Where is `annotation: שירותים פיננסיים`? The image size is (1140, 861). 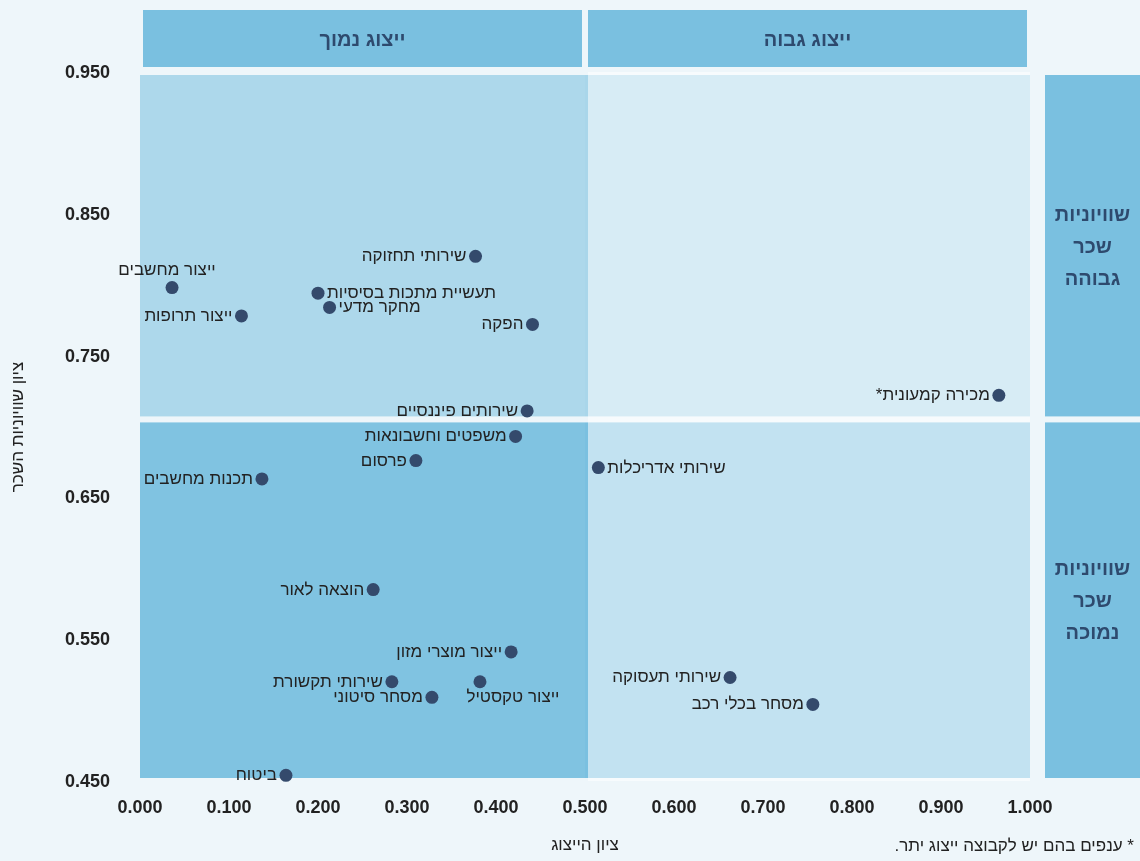
annotation: שירותים פיננסיים is located at coordinates (457, 411).